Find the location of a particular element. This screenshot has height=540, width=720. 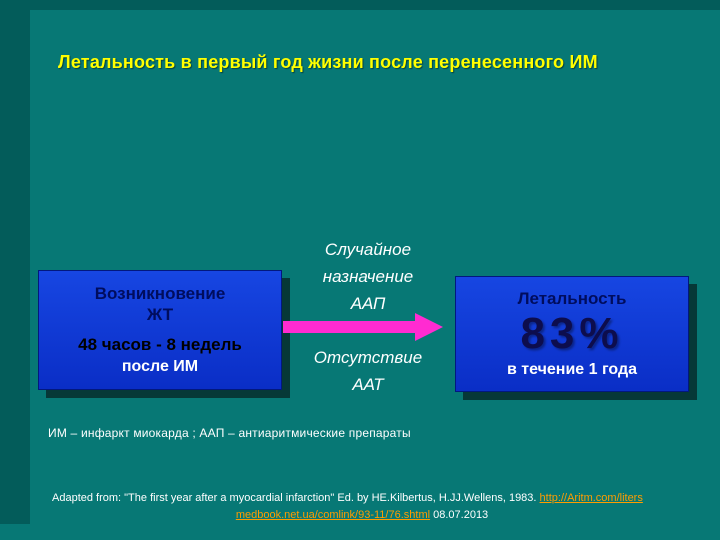

right-box: Летальность 83% в течение 1 года is located at coordinates (572, 334).